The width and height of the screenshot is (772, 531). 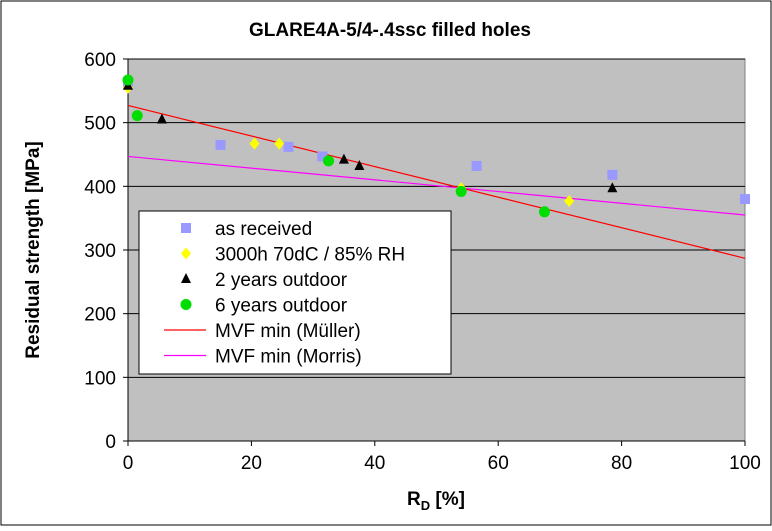 I want to click on legend-item: MVF min (Müller), so click(x=262, y=331).